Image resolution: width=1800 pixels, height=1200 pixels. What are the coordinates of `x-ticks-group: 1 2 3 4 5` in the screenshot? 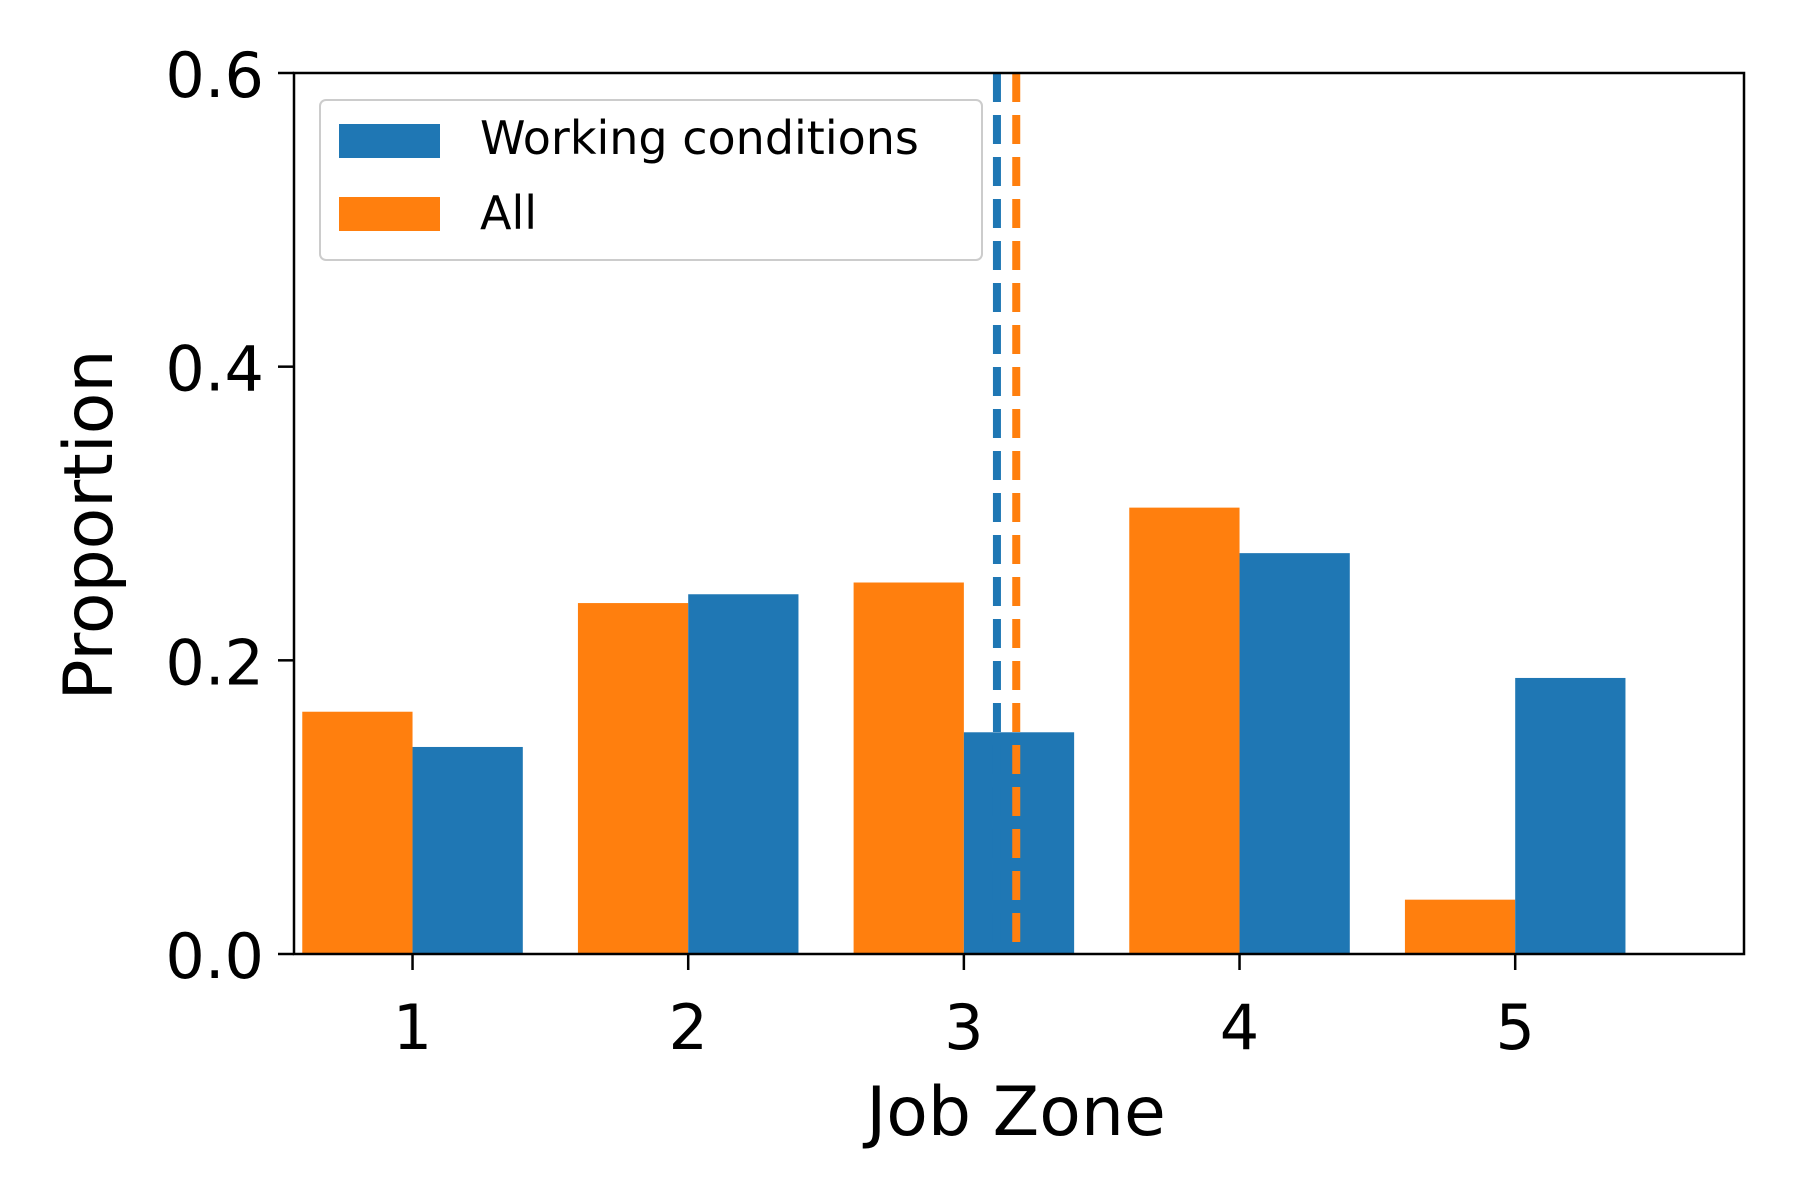 It's located at (964, 1009).